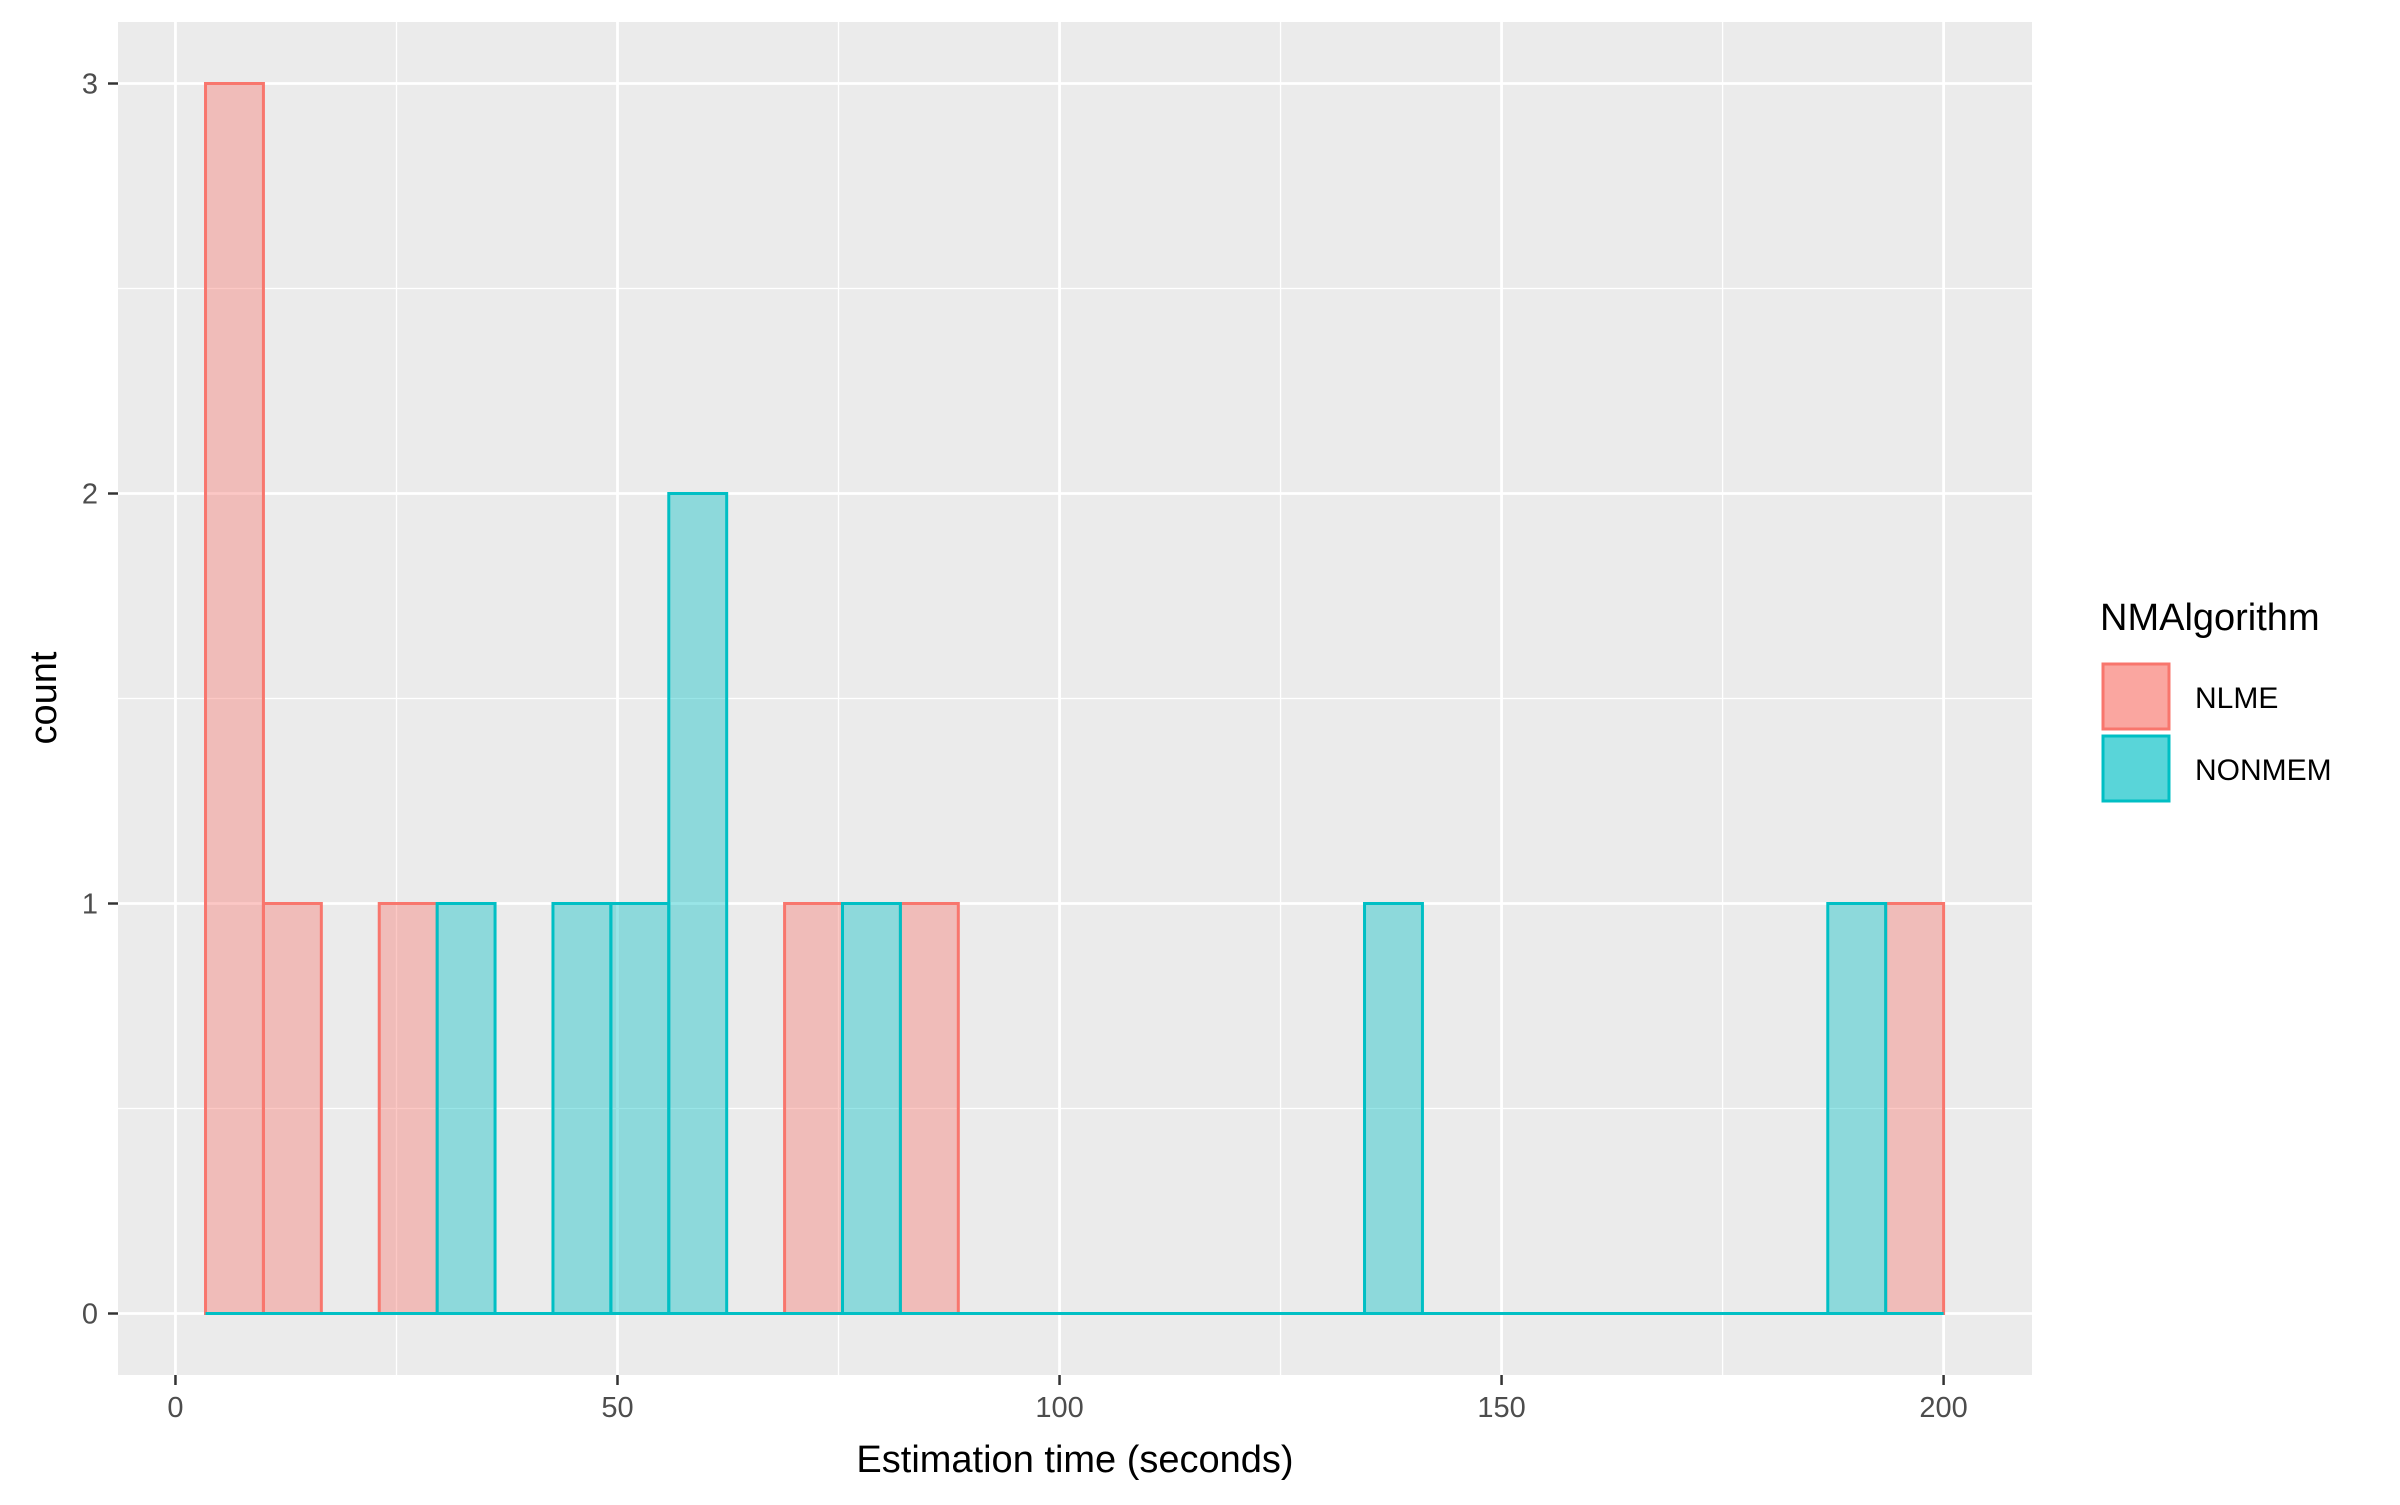 Image resolution: width=2400 pixels, height=1505 pixels. Describe the element at coordinates (2263, 770) in the screenshot. I see `legend-label-nonmem: NONMEM` at that location.